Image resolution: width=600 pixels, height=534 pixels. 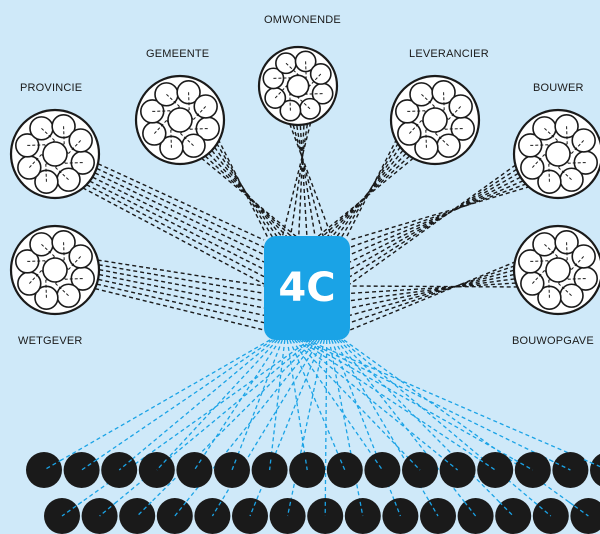 I want to click on cluster-bouwer, so click(x=556, y=154).